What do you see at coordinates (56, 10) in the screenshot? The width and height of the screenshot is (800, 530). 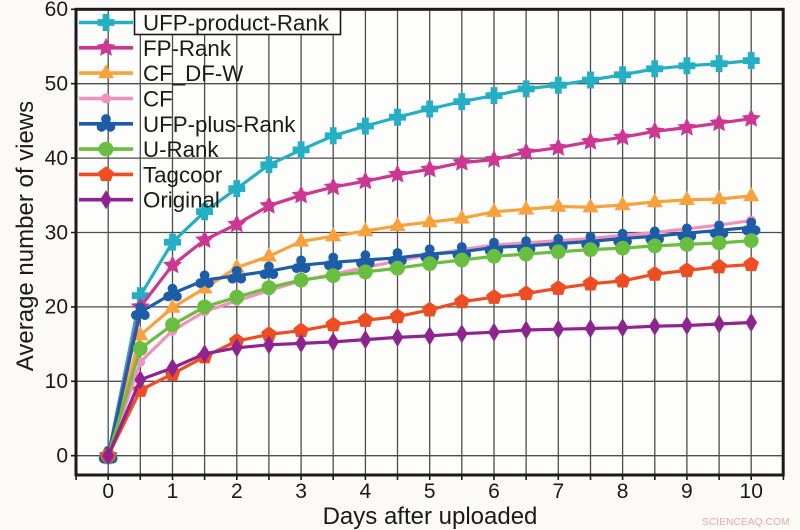 I see `svg-text: 60` at bounding box center [56, 10].